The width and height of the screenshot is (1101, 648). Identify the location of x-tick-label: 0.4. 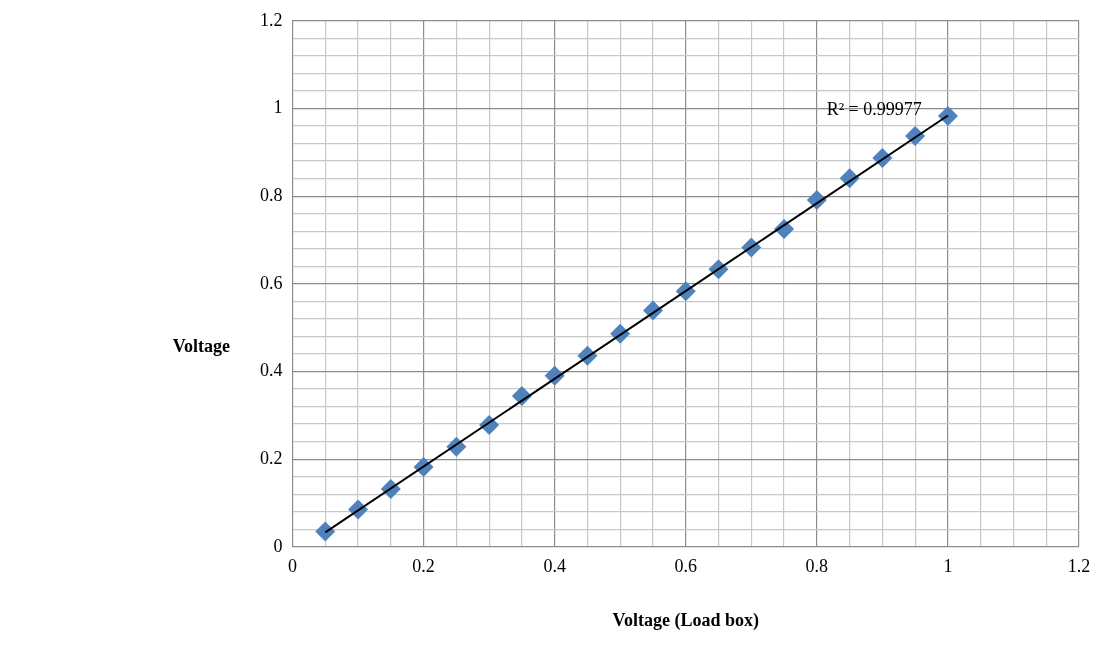
(554, 566).